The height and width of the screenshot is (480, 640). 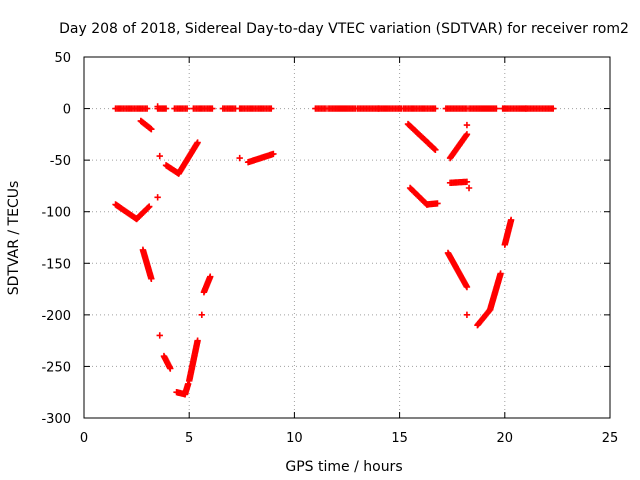 I want to click on x-tick-label: 0, so click(x=84, y=438).